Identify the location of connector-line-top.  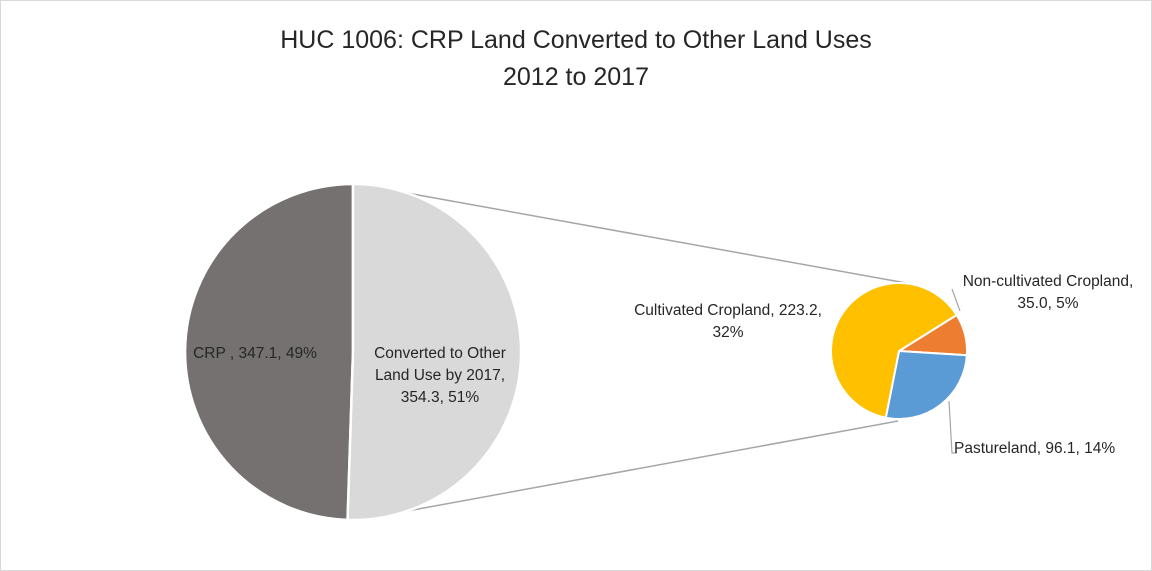
(632, 233).